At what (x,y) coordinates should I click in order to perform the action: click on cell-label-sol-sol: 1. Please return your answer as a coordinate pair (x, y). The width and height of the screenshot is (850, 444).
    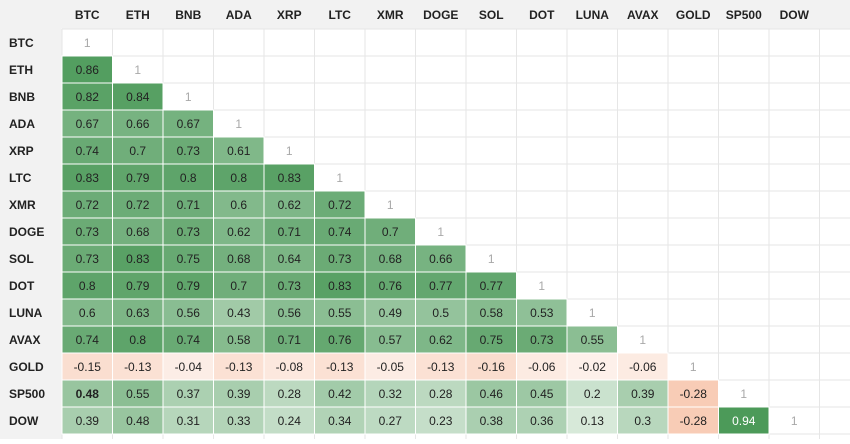
    Looking at the image, I should click on (491, 259).